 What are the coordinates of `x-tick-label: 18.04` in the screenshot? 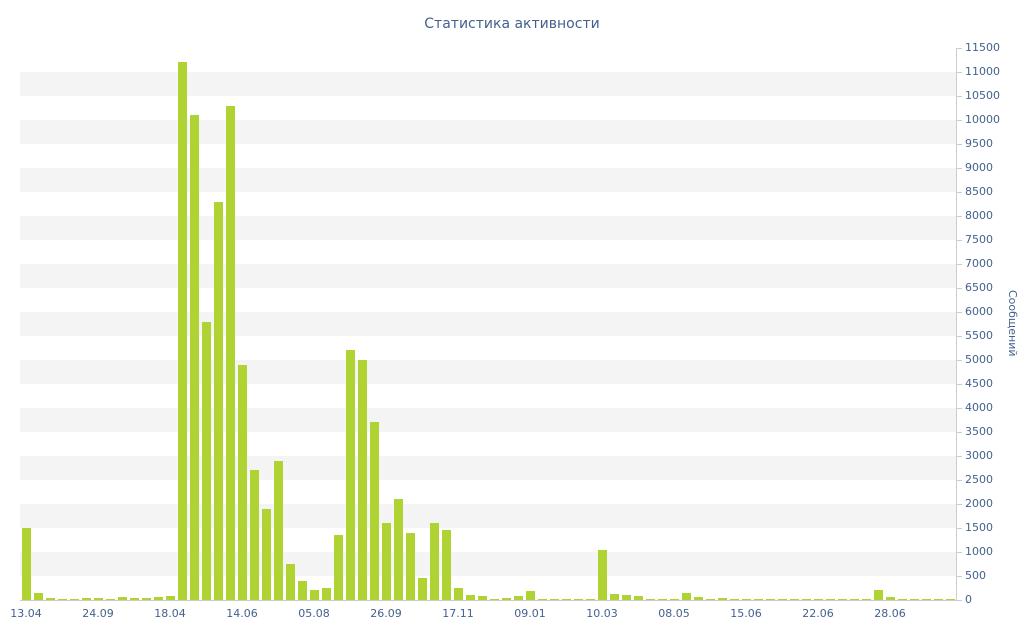 It's located at (170, 613).